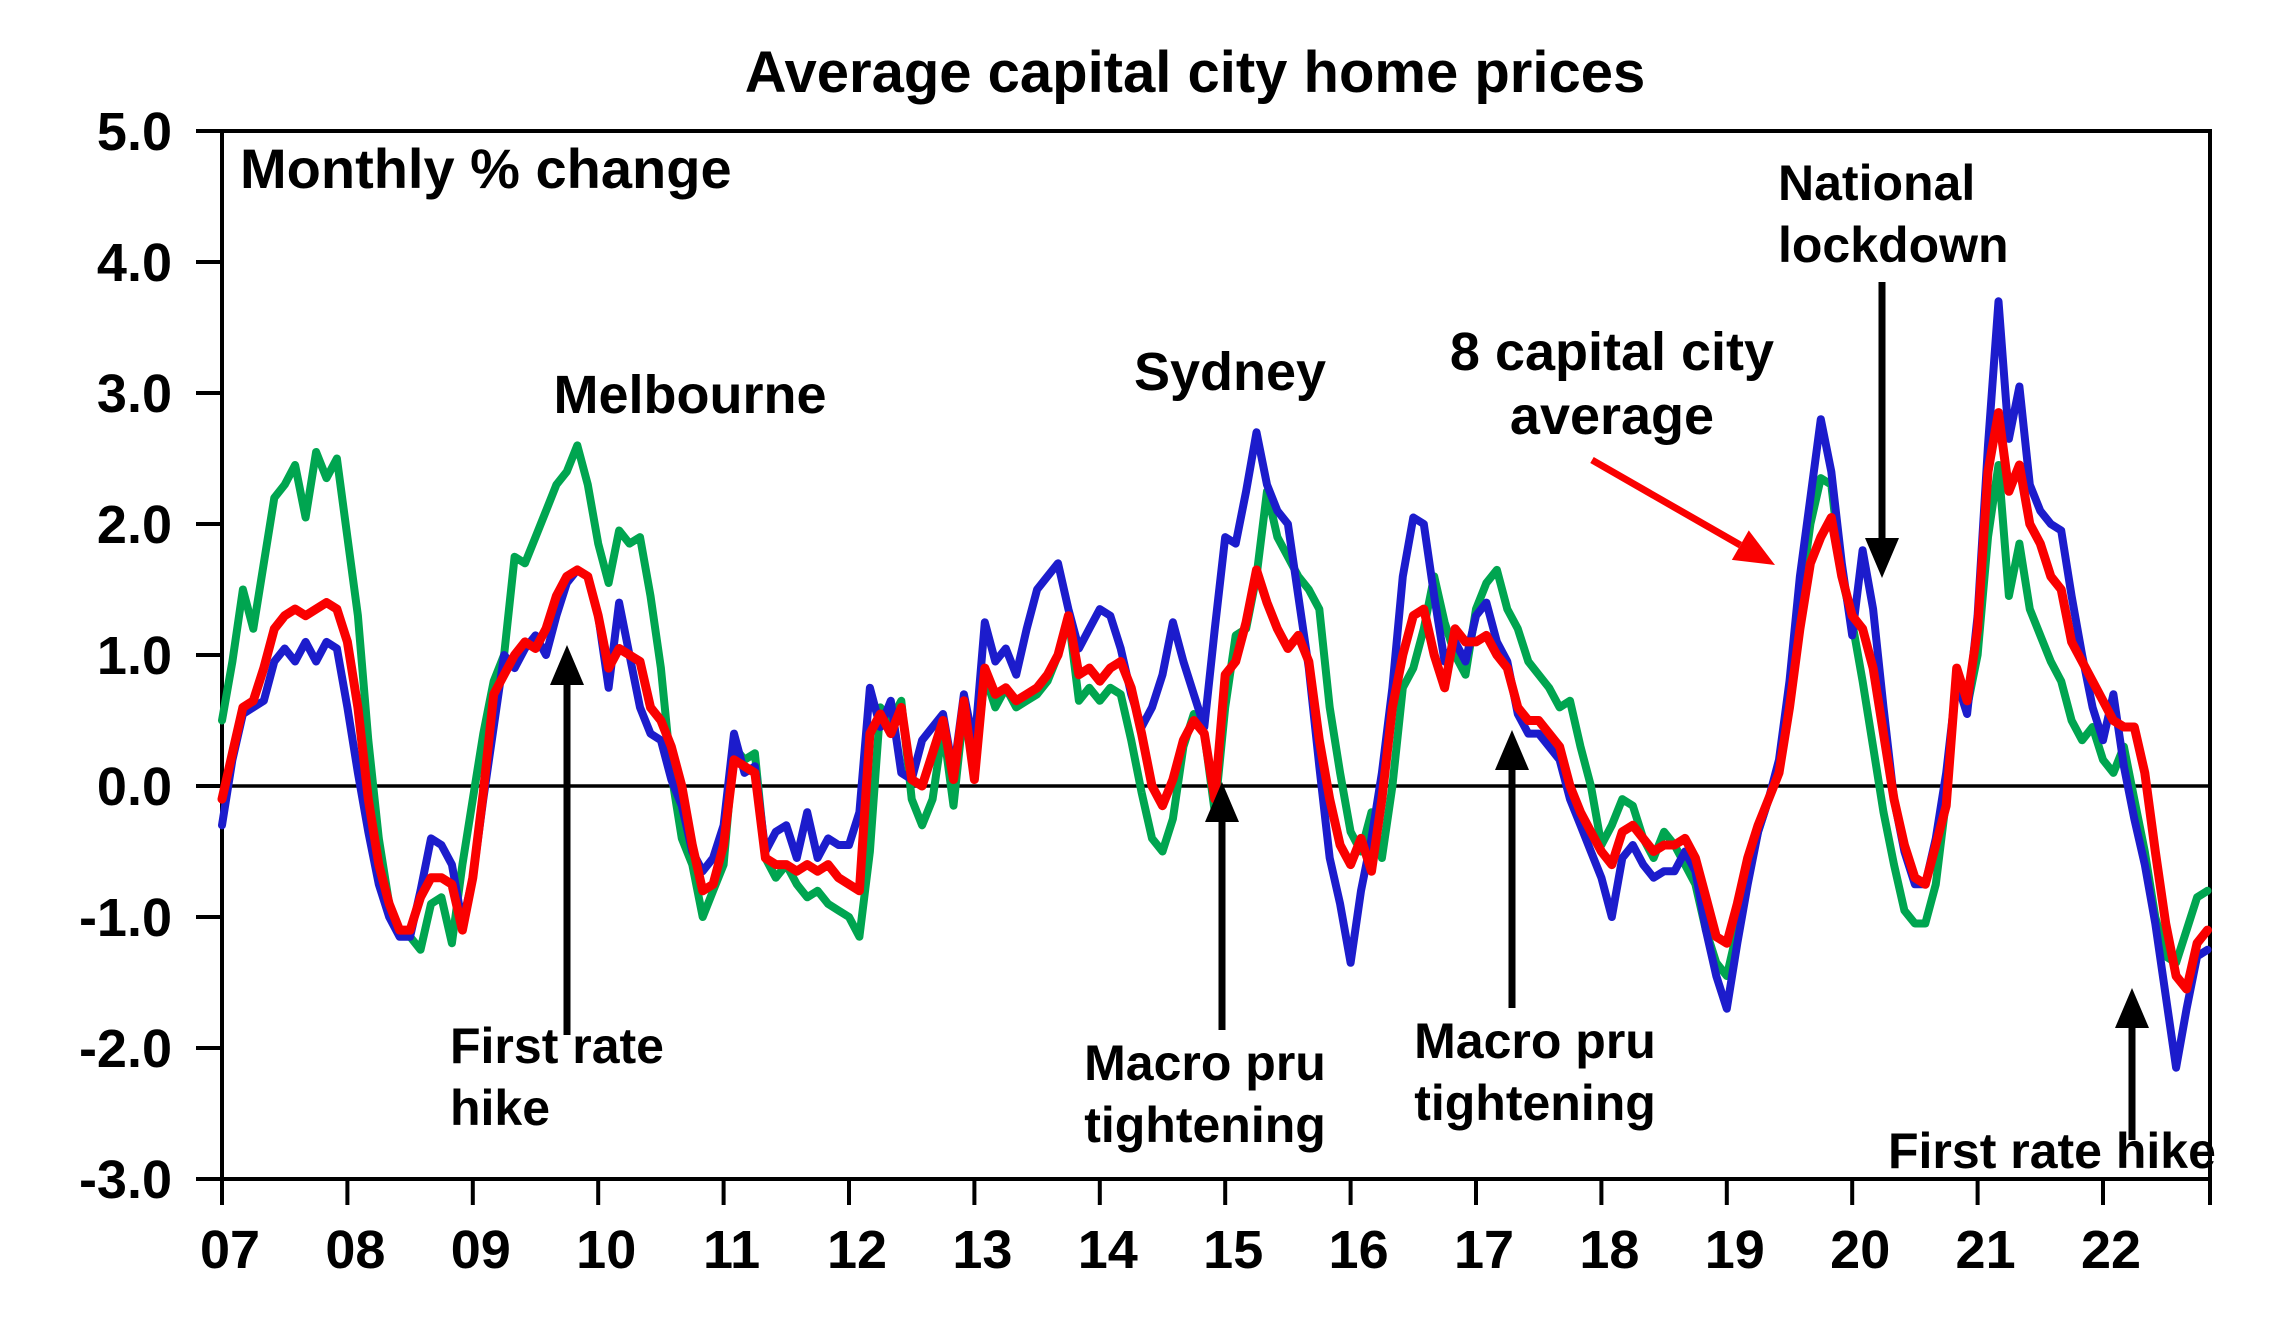  Describe the element at coordinates (1222, 802) in the screenshot. I see `annotation-macro-pru-2015-arrow-head` at that location.